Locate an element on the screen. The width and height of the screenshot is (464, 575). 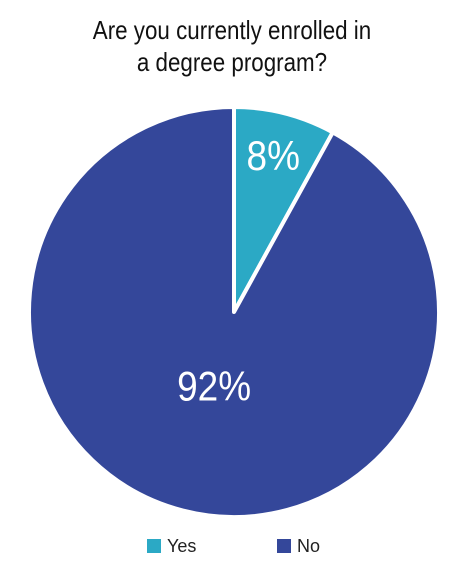
legend-label: No is located at coordinates (308, 546).